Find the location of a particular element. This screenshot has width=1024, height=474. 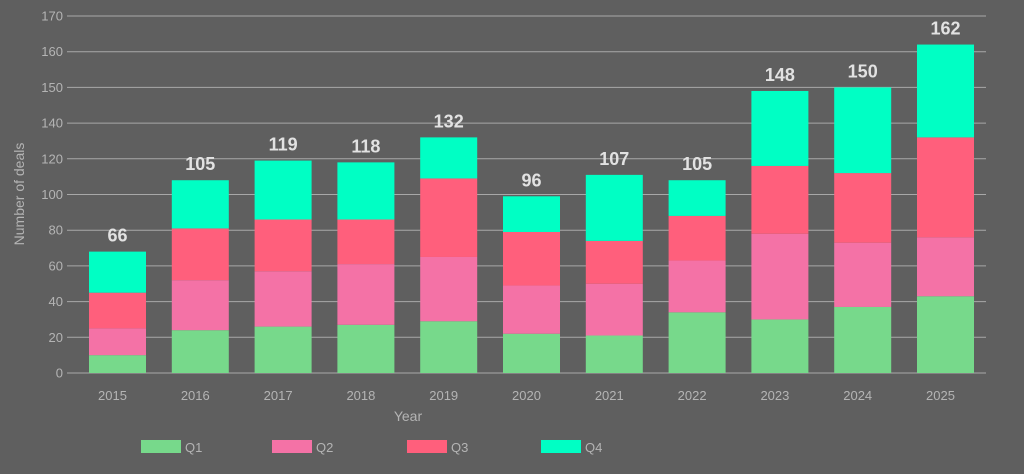

bar-segment-q3-2019 is located at coordinates (449, 217).